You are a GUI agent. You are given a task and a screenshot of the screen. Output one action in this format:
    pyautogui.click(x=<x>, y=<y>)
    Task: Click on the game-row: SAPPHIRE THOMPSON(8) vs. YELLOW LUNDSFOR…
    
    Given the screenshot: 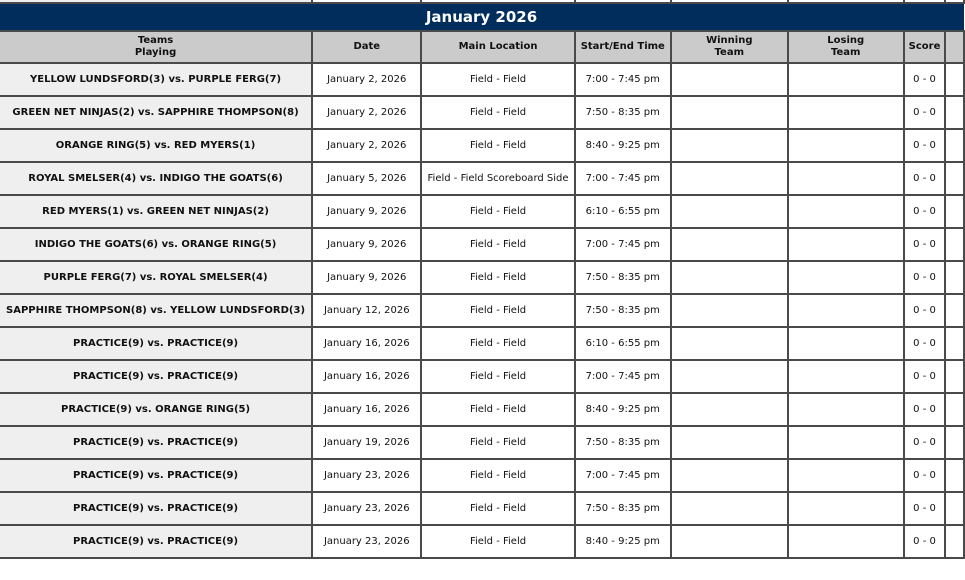 What is the action you would take?
    pyautogui.click(x=482, y=310)
    